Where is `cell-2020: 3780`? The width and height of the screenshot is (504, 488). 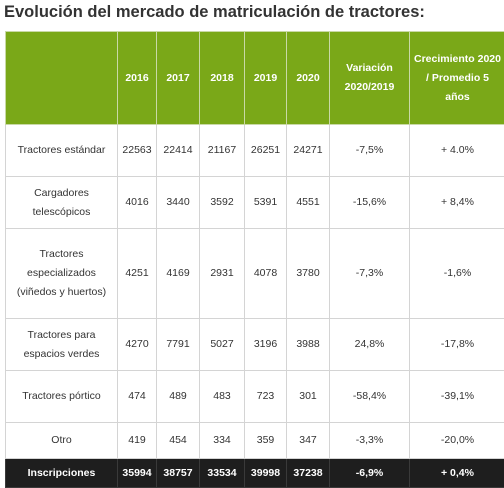 cell-2020: 3780 is located at coordinates (308, 274).